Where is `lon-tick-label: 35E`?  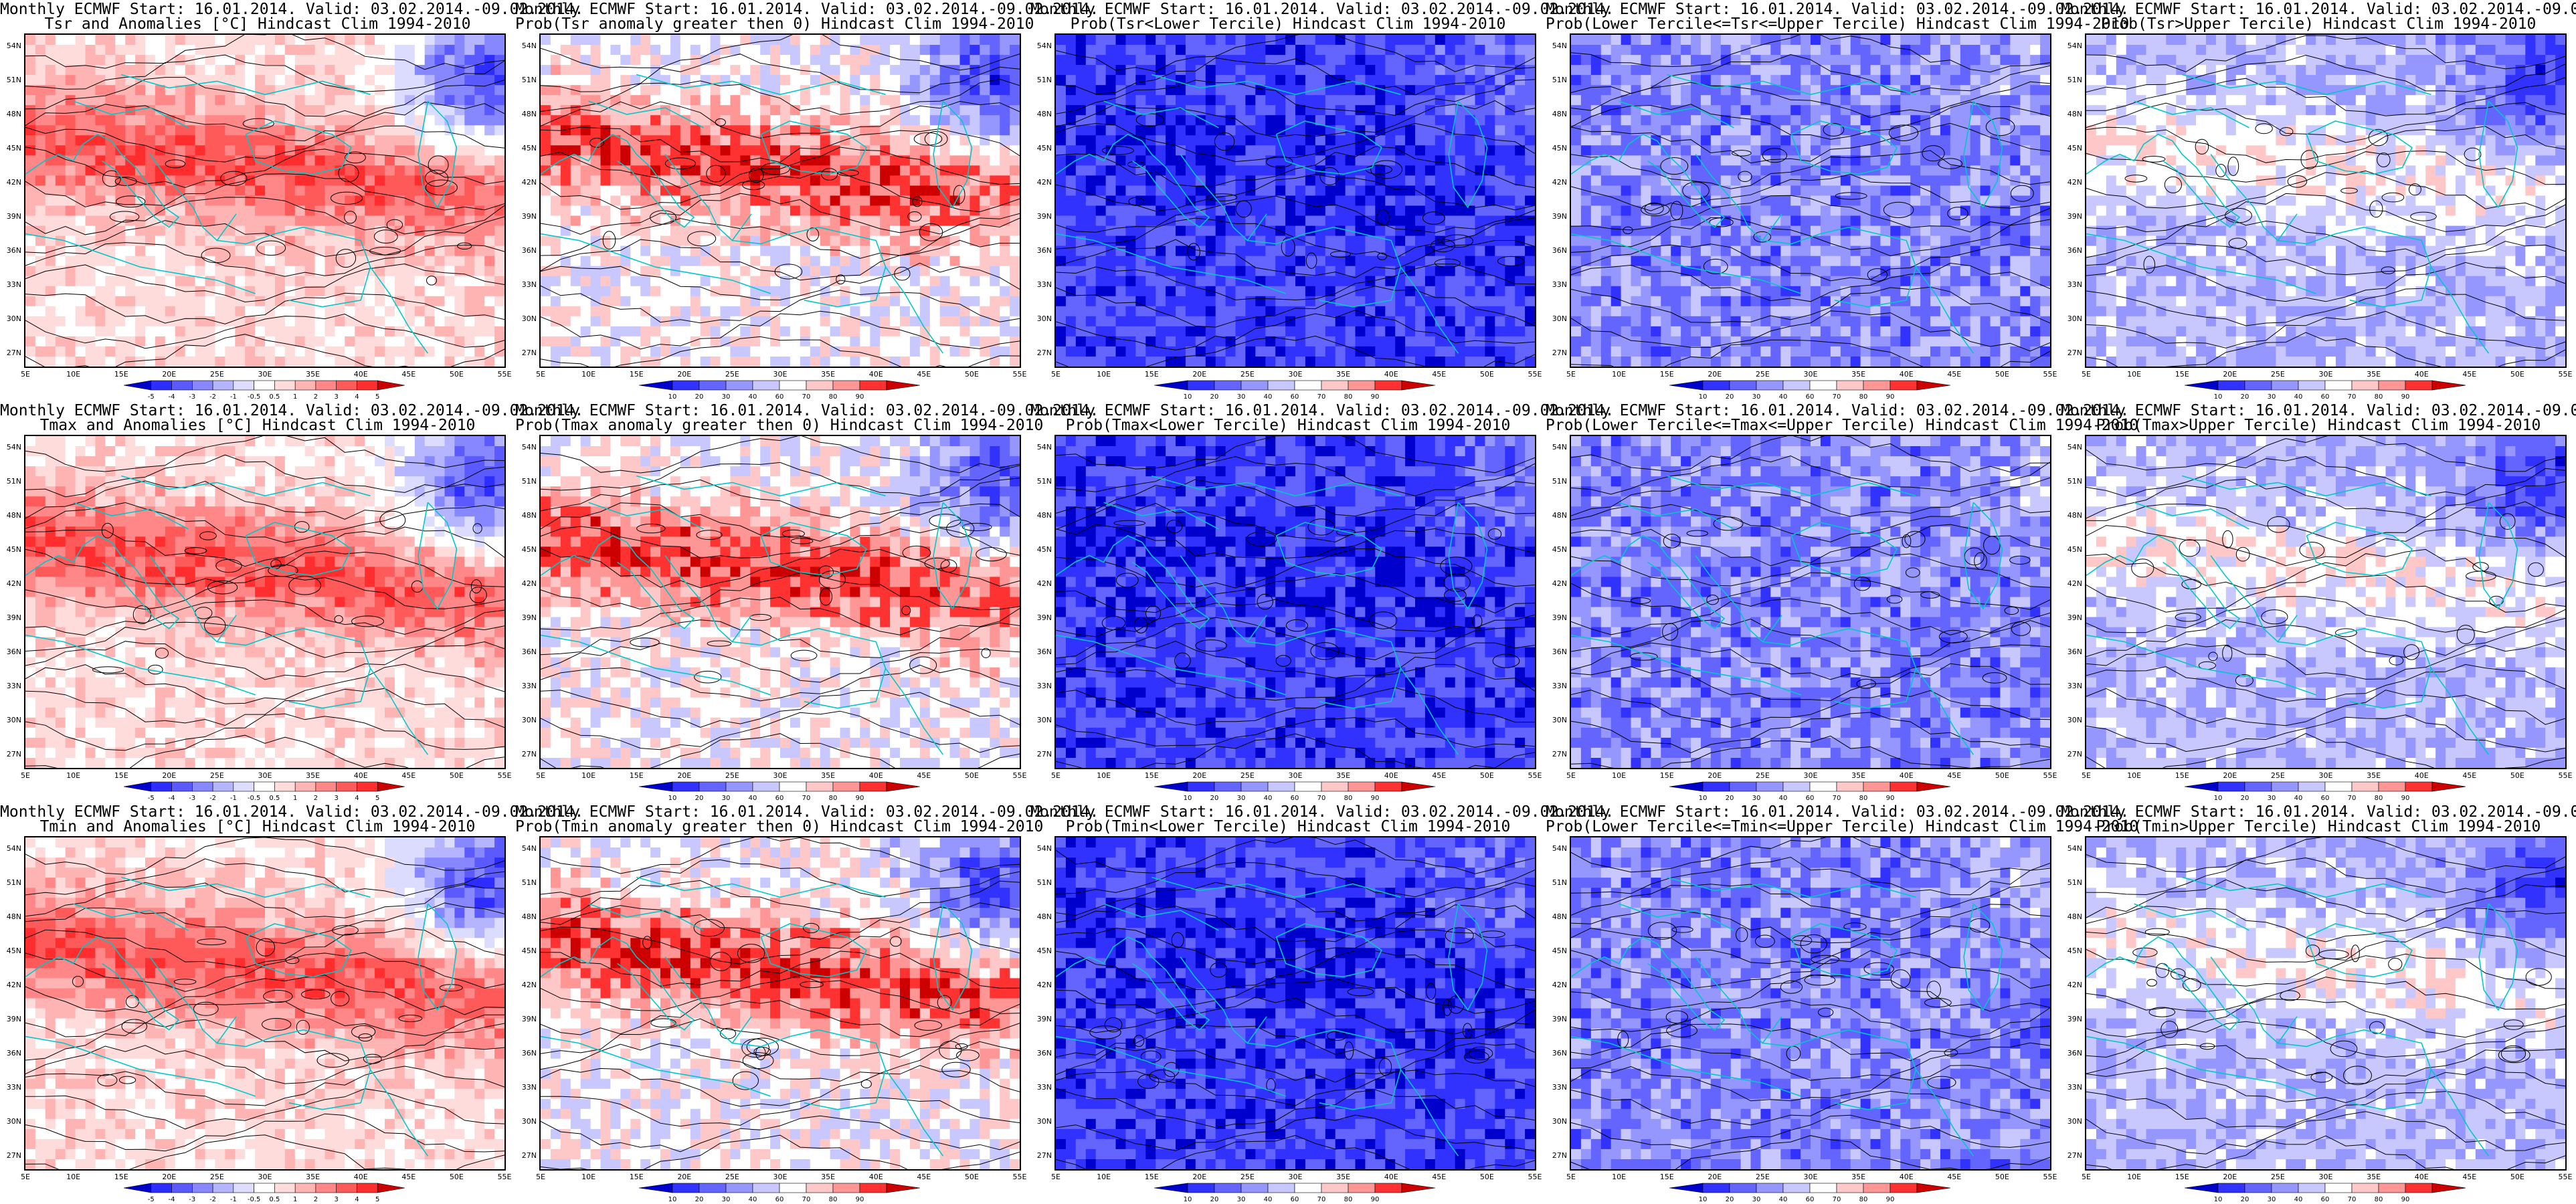 lon-tick-label: 35E is located at coordinates (828, 775).